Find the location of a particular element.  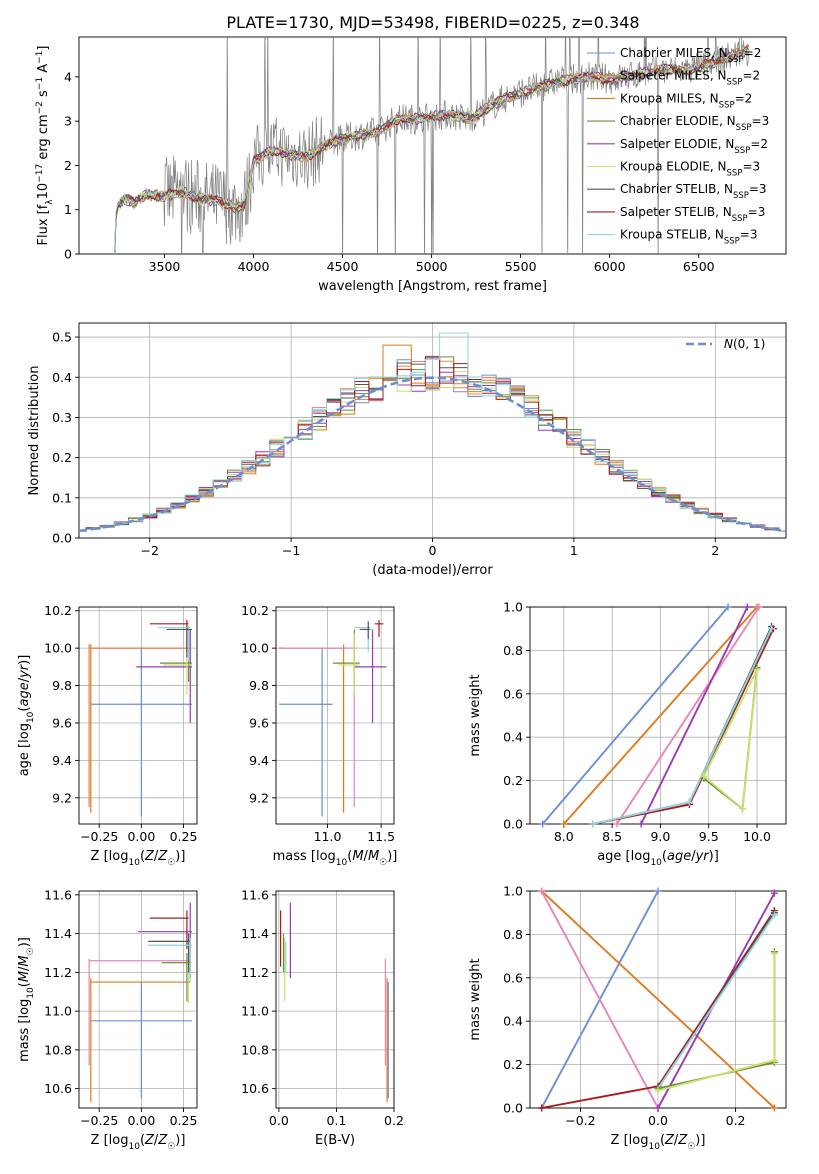

mass_weight_vs_age-frame is located at coordinates (658, 715).